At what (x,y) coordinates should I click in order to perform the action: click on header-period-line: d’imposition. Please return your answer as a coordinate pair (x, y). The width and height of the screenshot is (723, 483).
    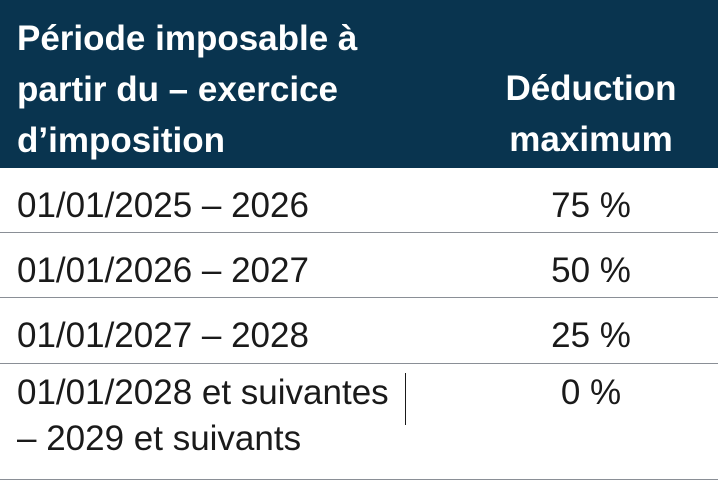
    Looking at the image, I should click on (121, 140).